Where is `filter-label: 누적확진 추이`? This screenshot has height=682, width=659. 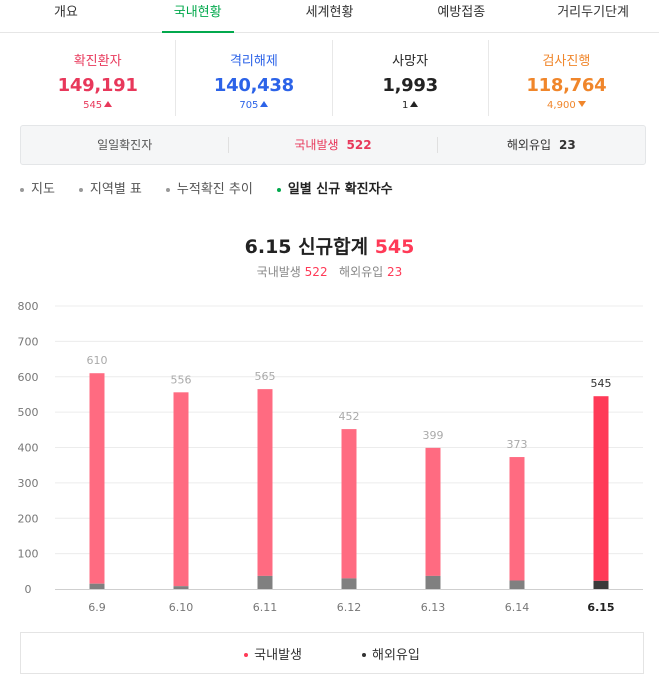 filter-label: 누적확진 추이 is located at coordinates (214, 189).